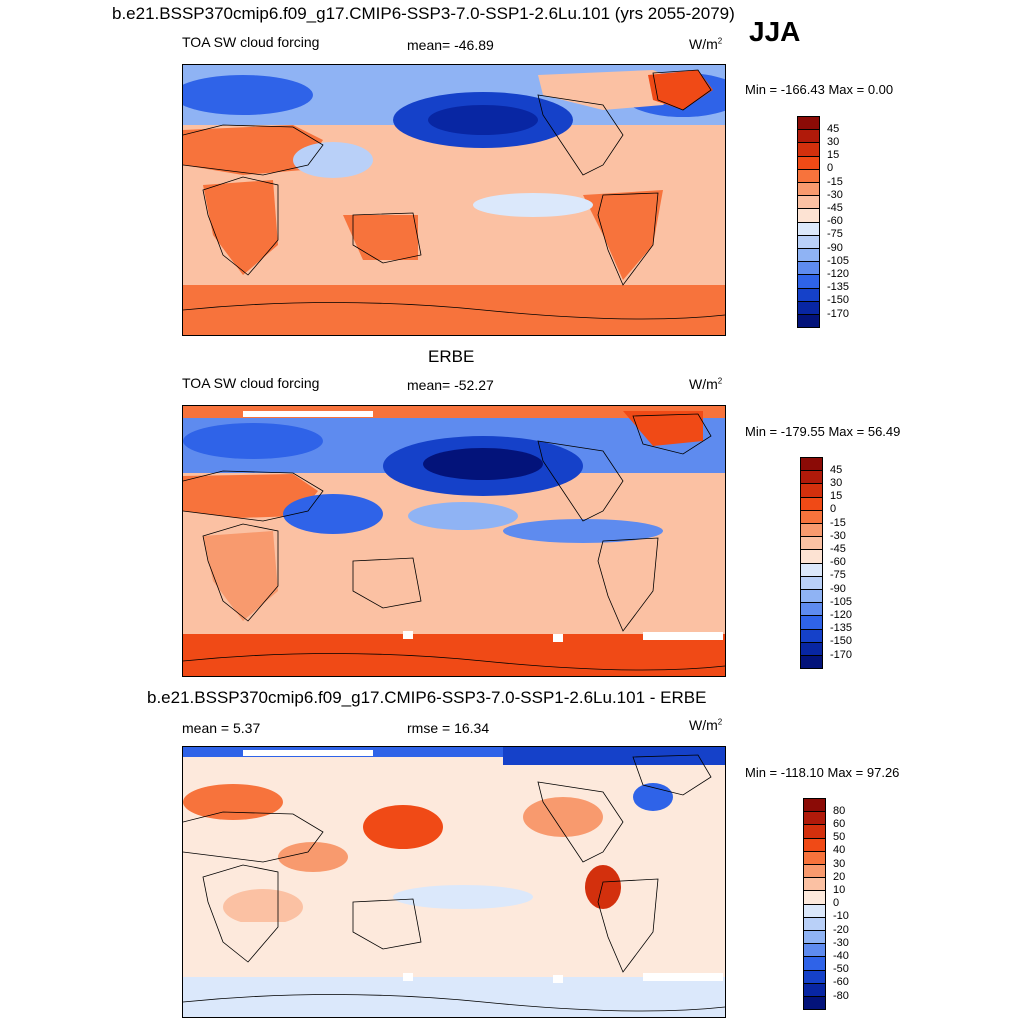 This screenshot has height=1024, width=1024. What do you see at coordinates (775, 31) in the screenshot?
I see `season-label: JJA` at bounding box center [775, 31].